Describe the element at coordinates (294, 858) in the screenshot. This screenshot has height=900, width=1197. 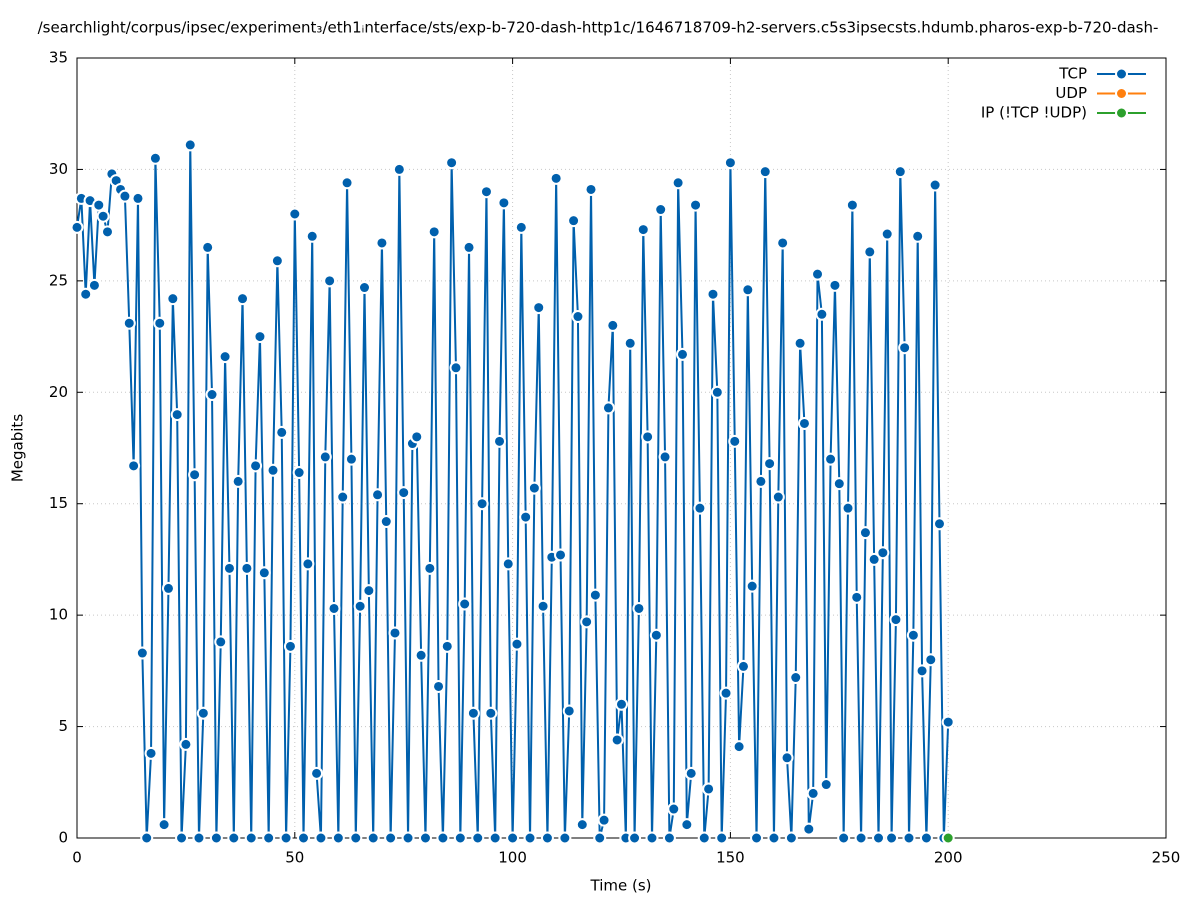
I see `x-tick-label: 50` at that location.